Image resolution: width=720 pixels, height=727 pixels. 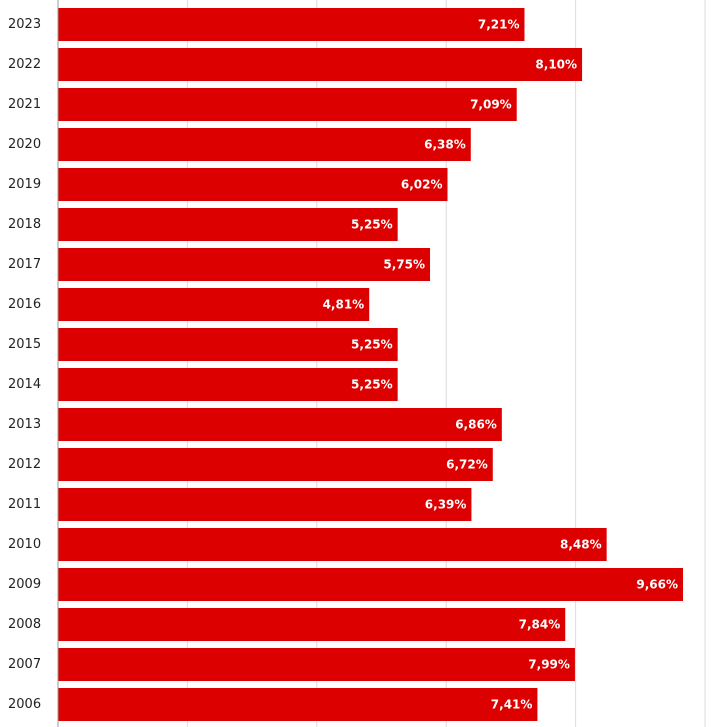 What do you see at coordinates (24, 24) in the screenshot?
I see `y-tick-label-2023: 2023` at bounding box center [24, 24].